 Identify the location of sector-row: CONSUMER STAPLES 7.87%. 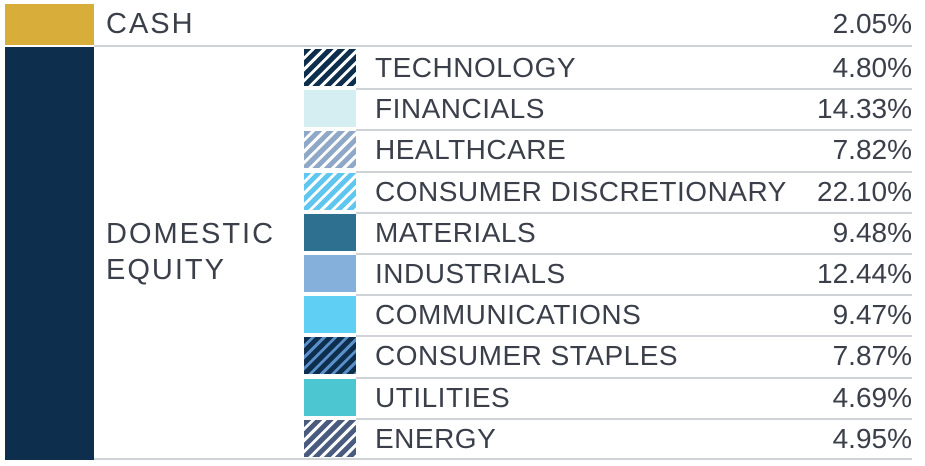
(608, 355).